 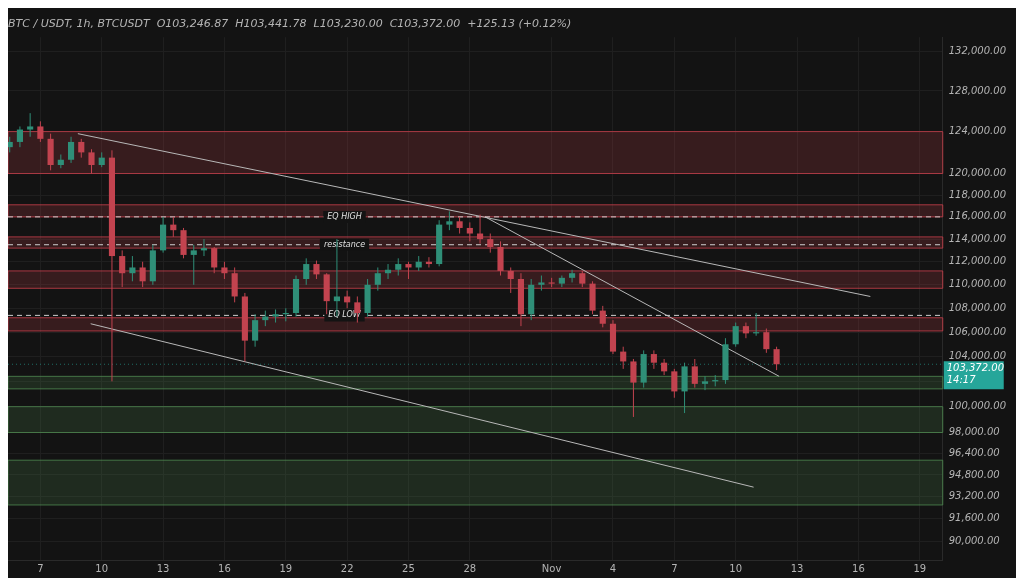 What do you see at coordinates (974, 474) in the screenshot?
I see `y-tick-label: 94,800.00` at bounding box center [974, 474].